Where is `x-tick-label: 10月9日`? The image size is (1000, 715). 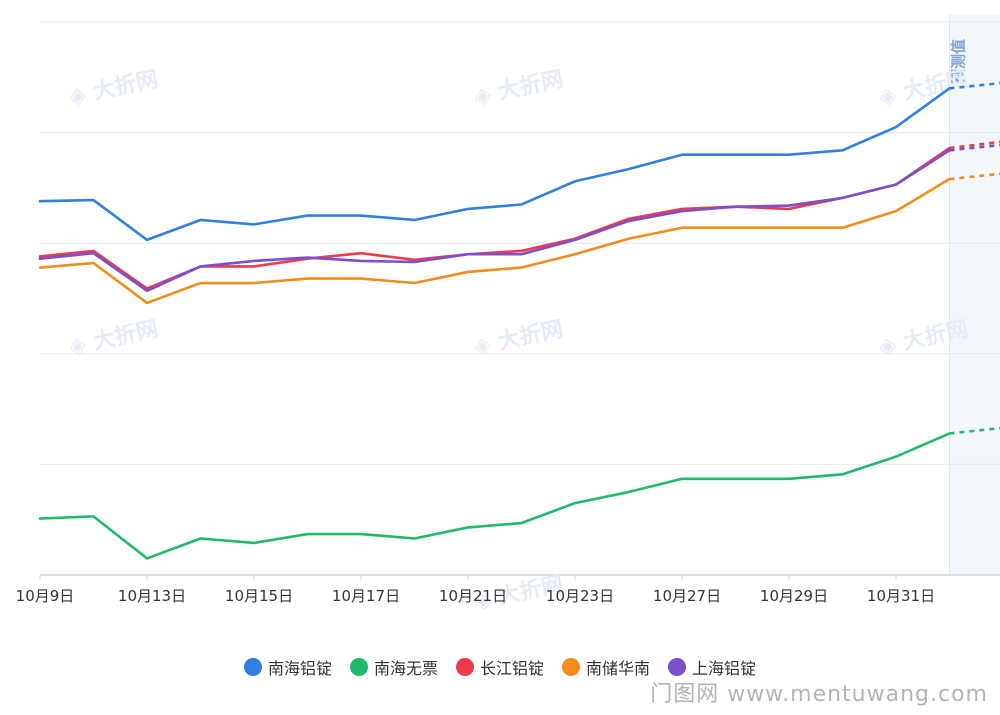 x-tick-label: 10月9日 is located at coordinates (45, 596).